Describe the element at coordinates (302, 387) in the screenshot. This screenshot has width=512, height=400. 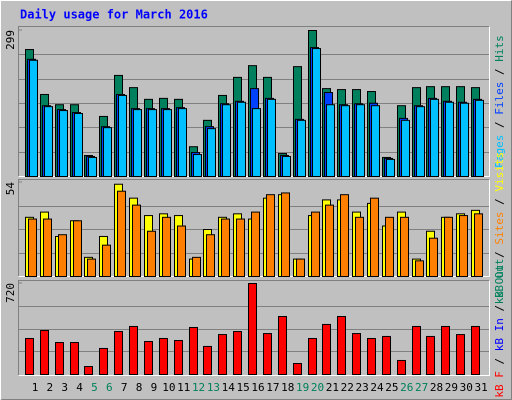
I see `x-tick-label: 19` at that location.